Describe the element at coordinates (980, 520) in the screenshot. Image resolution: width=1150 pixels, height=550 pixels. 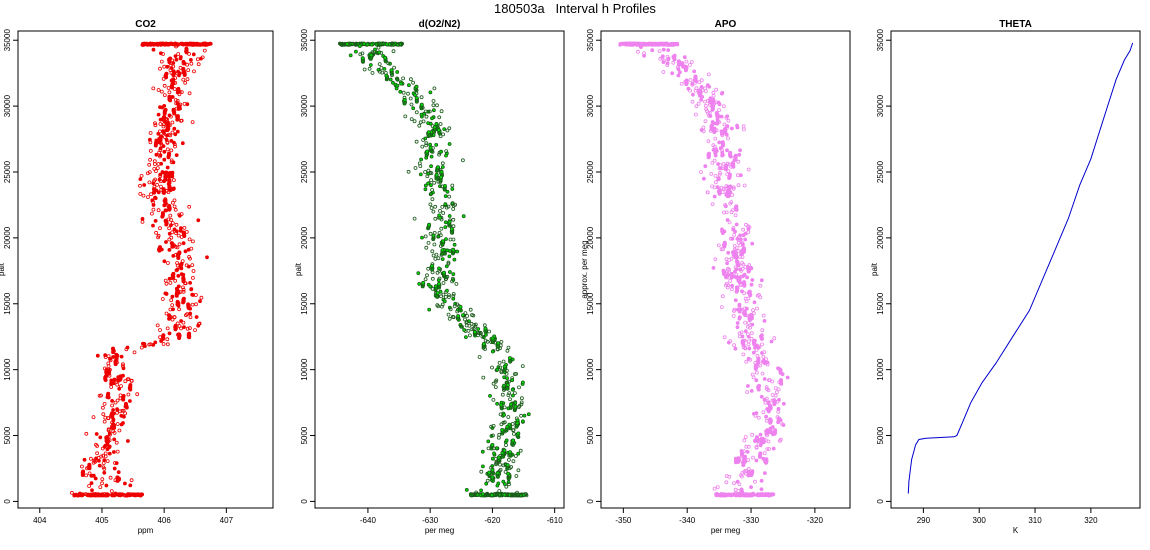
I see `x-tick-label: 300` at that location.